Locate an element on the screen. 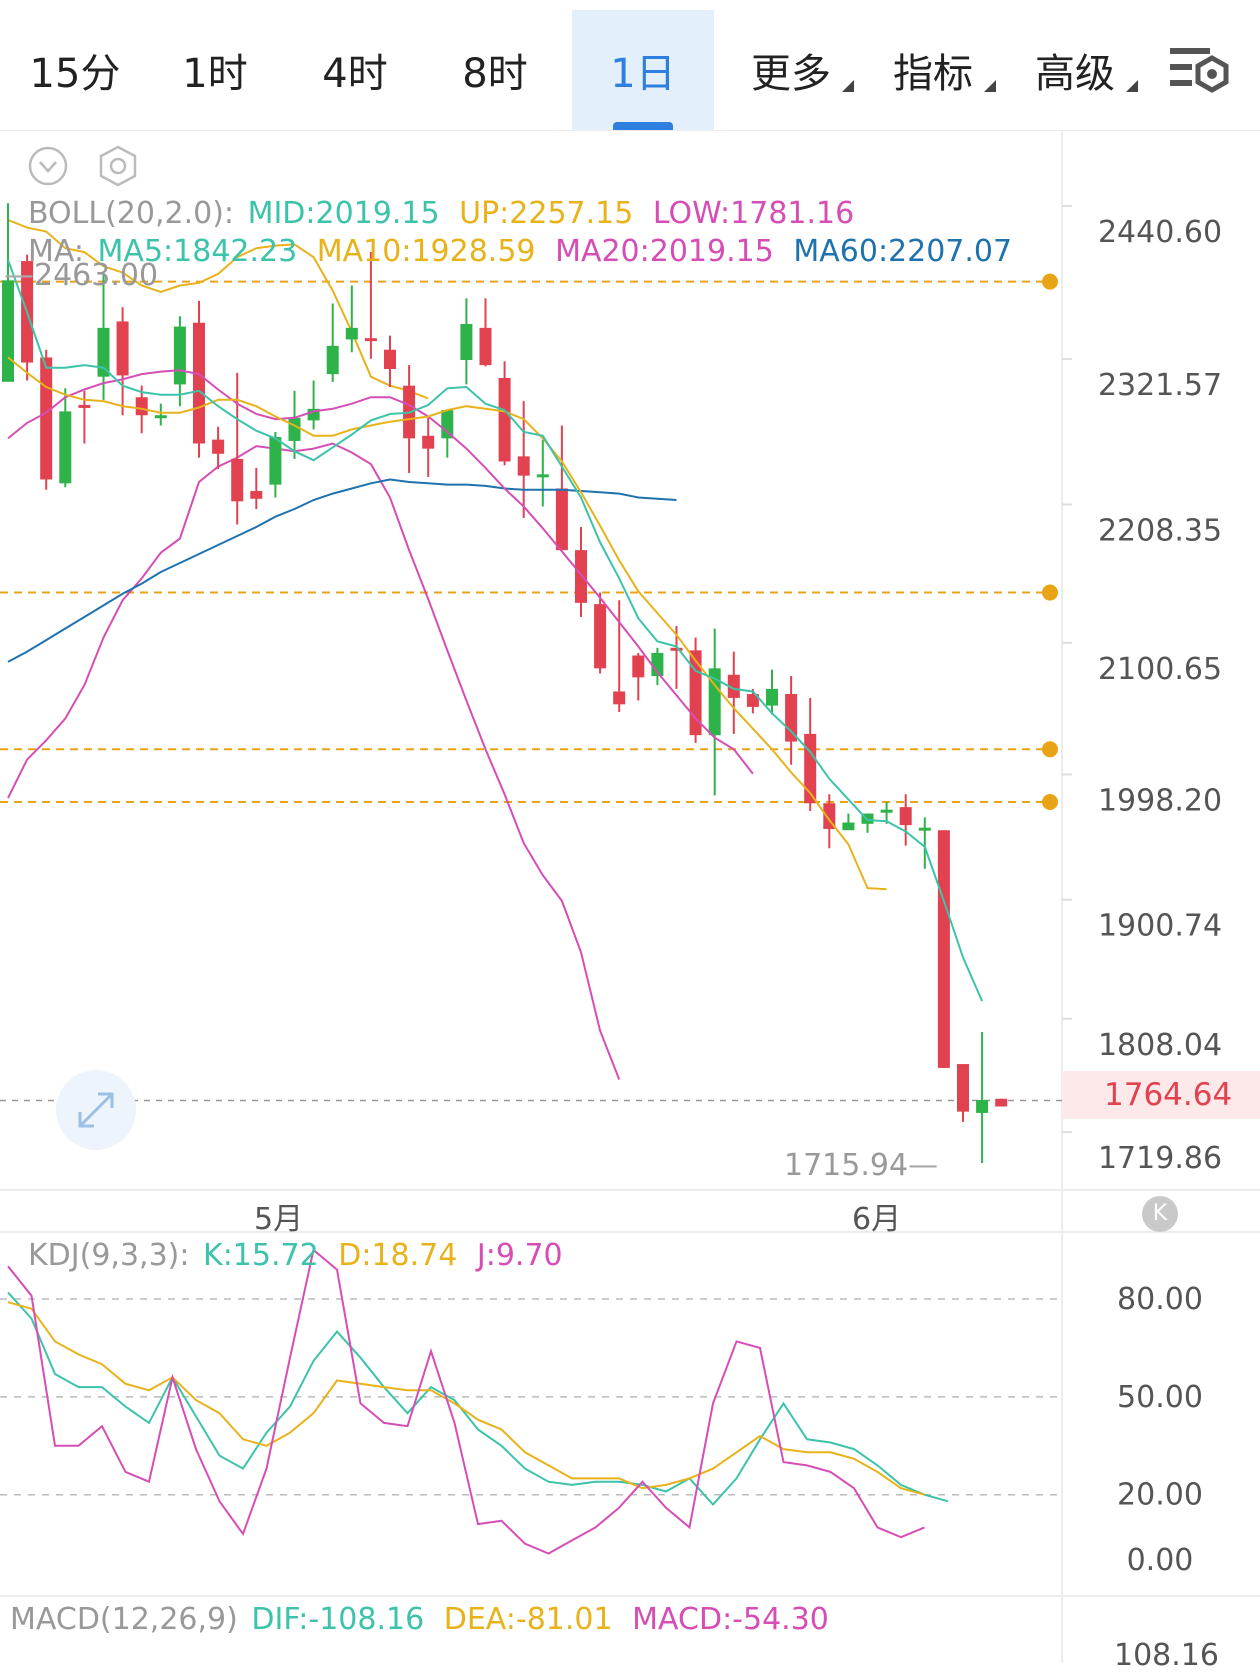 The width and height of the screenshot is (1260, 1673). ma60-line is located at coordinates (342, 570).